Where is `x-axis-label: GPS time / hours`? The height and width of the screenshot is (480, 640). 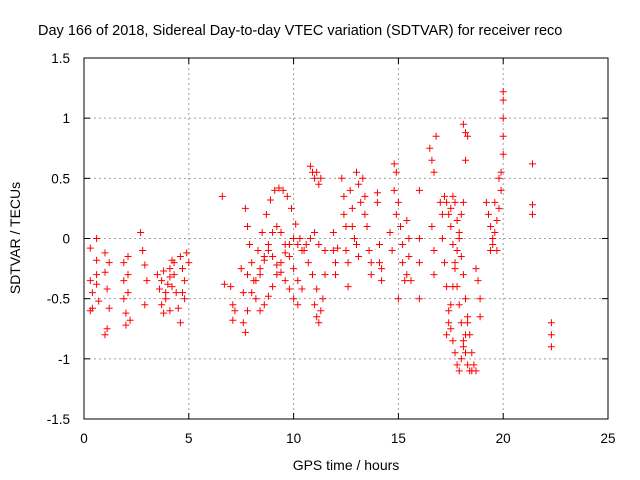 x-axis-label: GPS time / hours is located at coordinates (346, 465).